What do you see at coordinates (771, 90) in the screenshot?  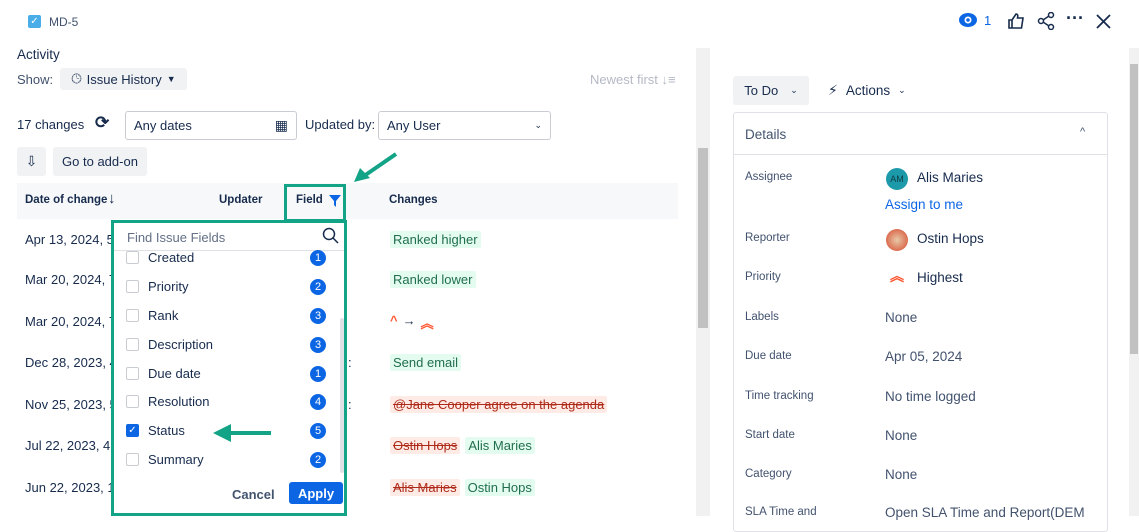 I see `status-button: To Do ⌄` at bounding box center [771, 90].